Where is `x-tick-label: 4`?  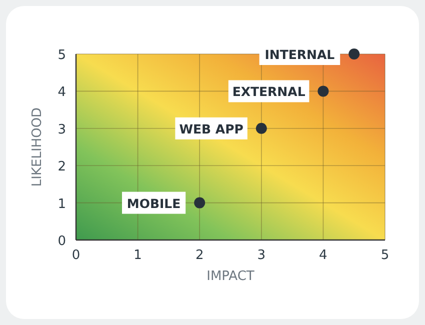 x-tick-label: 4 is located at coordinates (323, 255).